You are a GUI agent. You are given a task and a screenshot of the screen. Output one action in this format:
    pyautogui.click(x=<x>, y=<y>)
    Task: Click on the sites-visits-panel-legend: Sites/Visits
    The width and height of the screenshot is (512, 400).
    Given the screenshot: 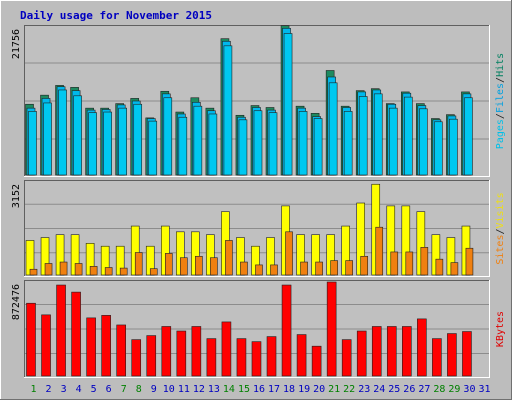 What is the action you would take?
    pyautogui.click(x=500, y=228)
    